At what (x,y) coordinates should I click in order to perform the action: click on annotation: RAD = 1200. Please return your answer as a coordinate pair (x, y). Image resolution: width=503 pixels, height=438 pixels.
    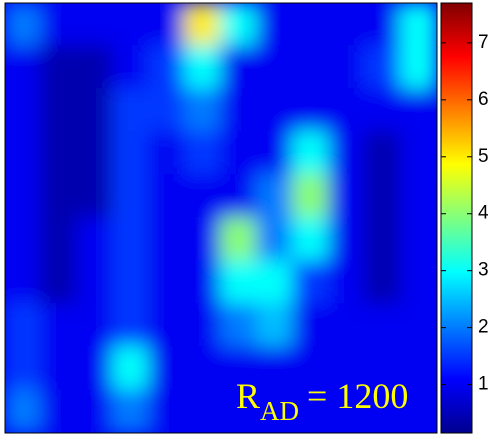
    Looking at the image, I should click on (322, 401).